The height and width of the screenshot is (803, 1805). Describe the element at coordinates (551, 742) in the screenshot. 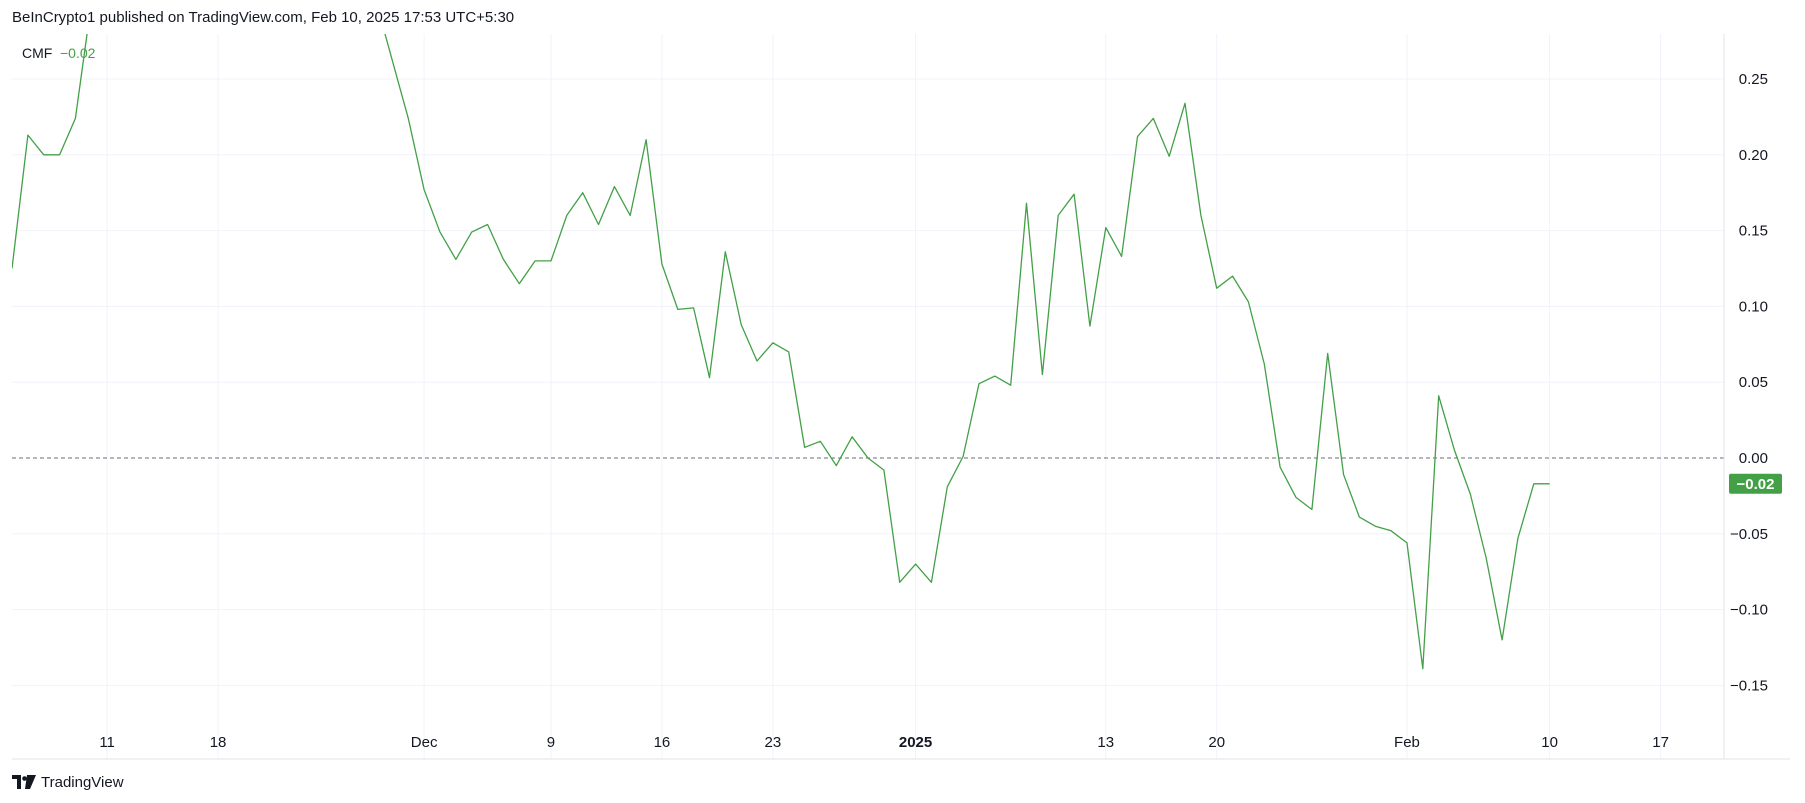

I see `x-tick-label: 9` at that location.